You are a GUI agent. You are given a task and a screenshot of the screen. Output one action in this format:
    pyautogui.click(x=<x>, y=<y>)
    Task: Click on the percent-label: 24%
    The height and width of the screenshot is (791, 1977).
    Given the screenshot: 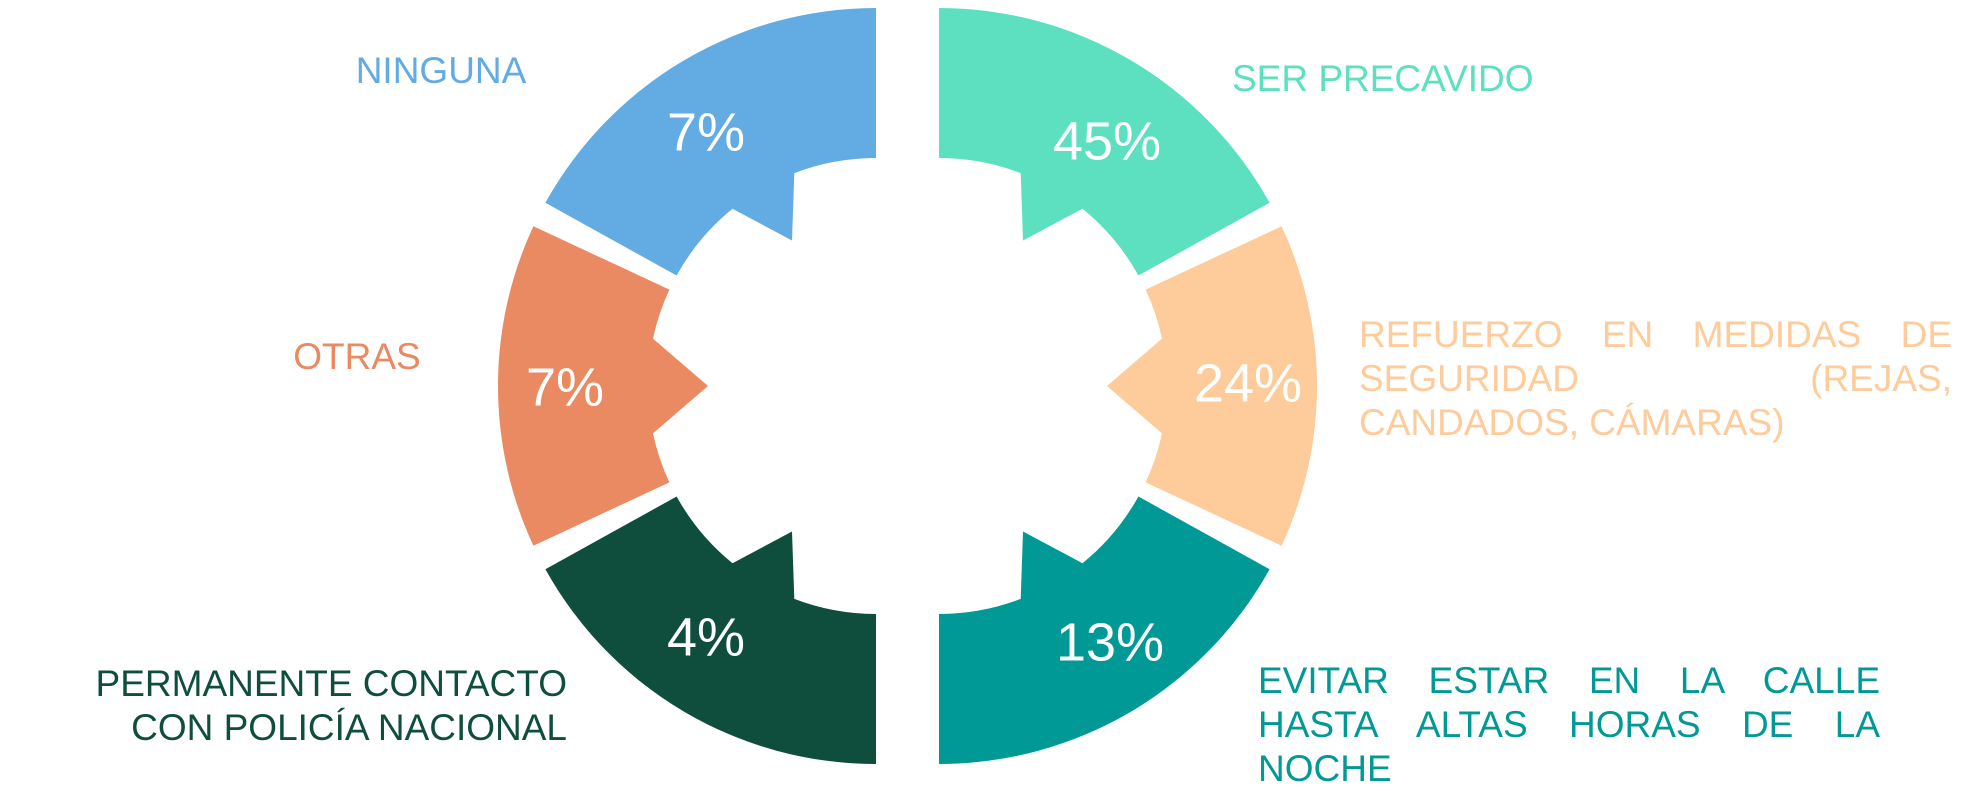 What is the action you would take?
    pyautogui.click(x=1248, y=383)
    